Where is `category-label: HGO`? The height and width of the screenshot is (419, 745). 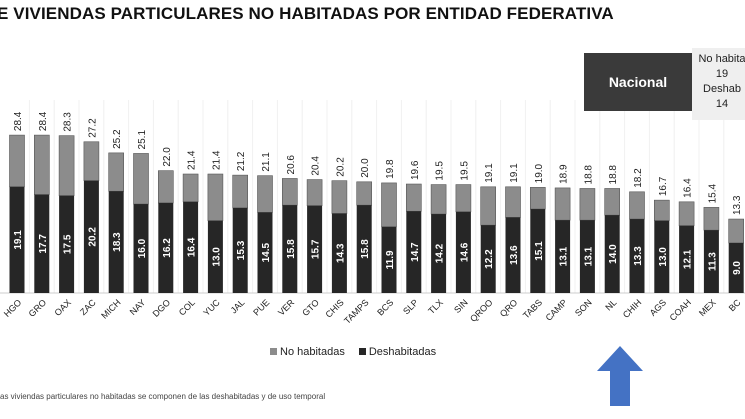 category-label: HGO is located at coordinates (13, 308).